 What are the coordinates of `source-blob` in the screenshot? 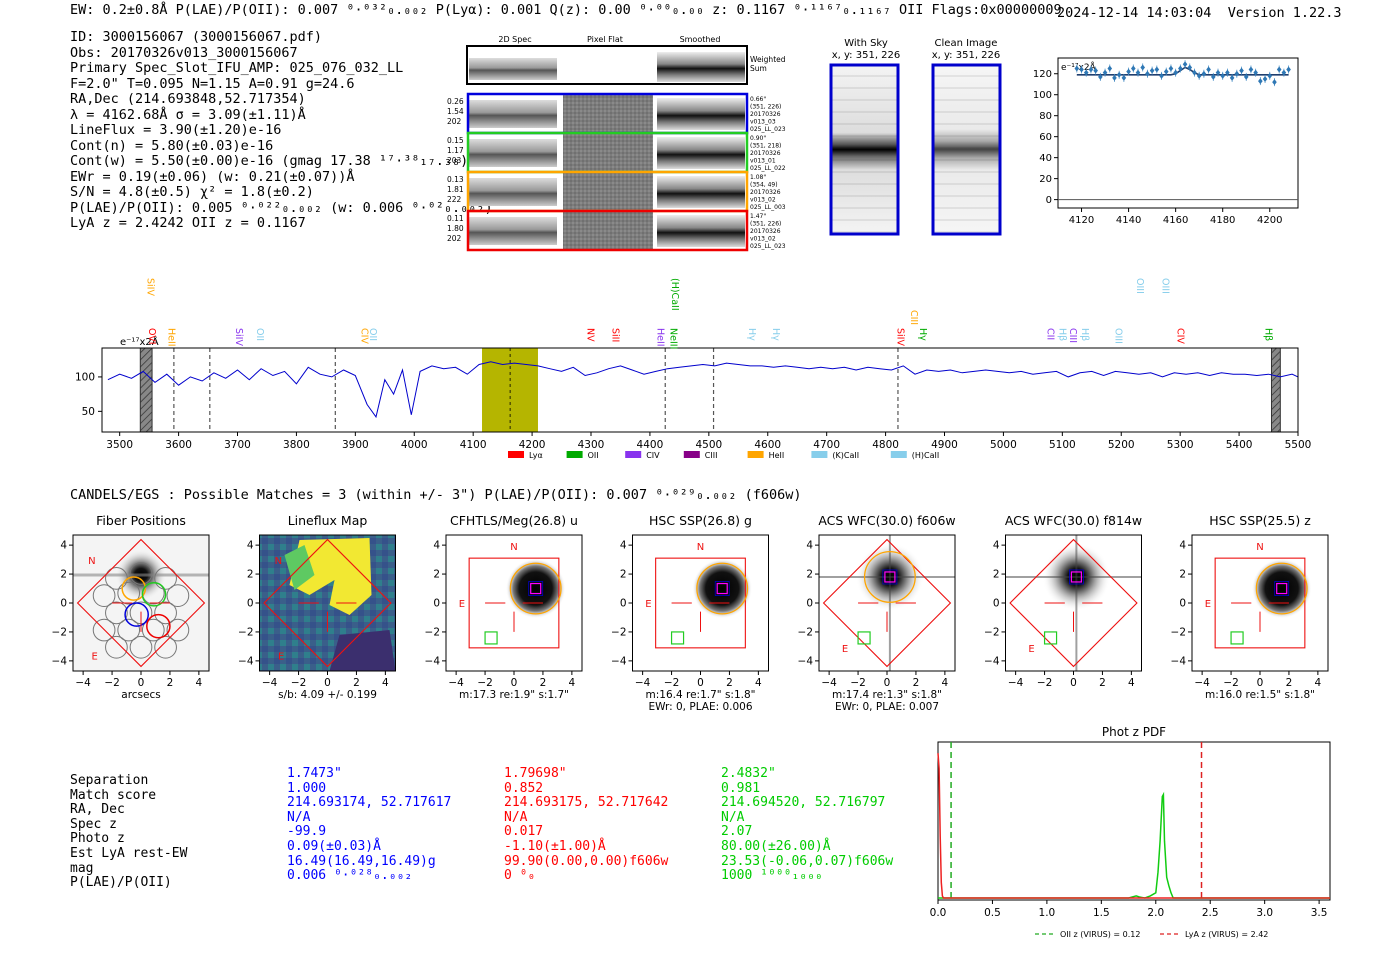 It's located at (722, 588).